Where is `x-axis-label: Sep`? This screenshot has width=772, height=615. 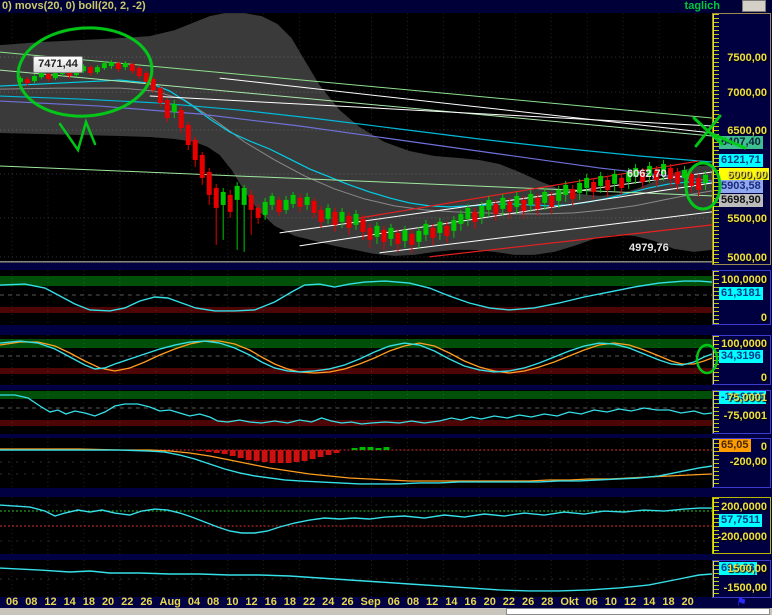 x-axis-label: Sep is located at coordinates (370, 602).